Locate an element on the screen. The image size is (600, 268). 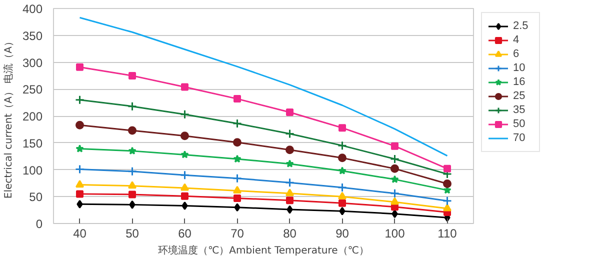
y-tick-label: 250 is located at coordinates (32, 89).